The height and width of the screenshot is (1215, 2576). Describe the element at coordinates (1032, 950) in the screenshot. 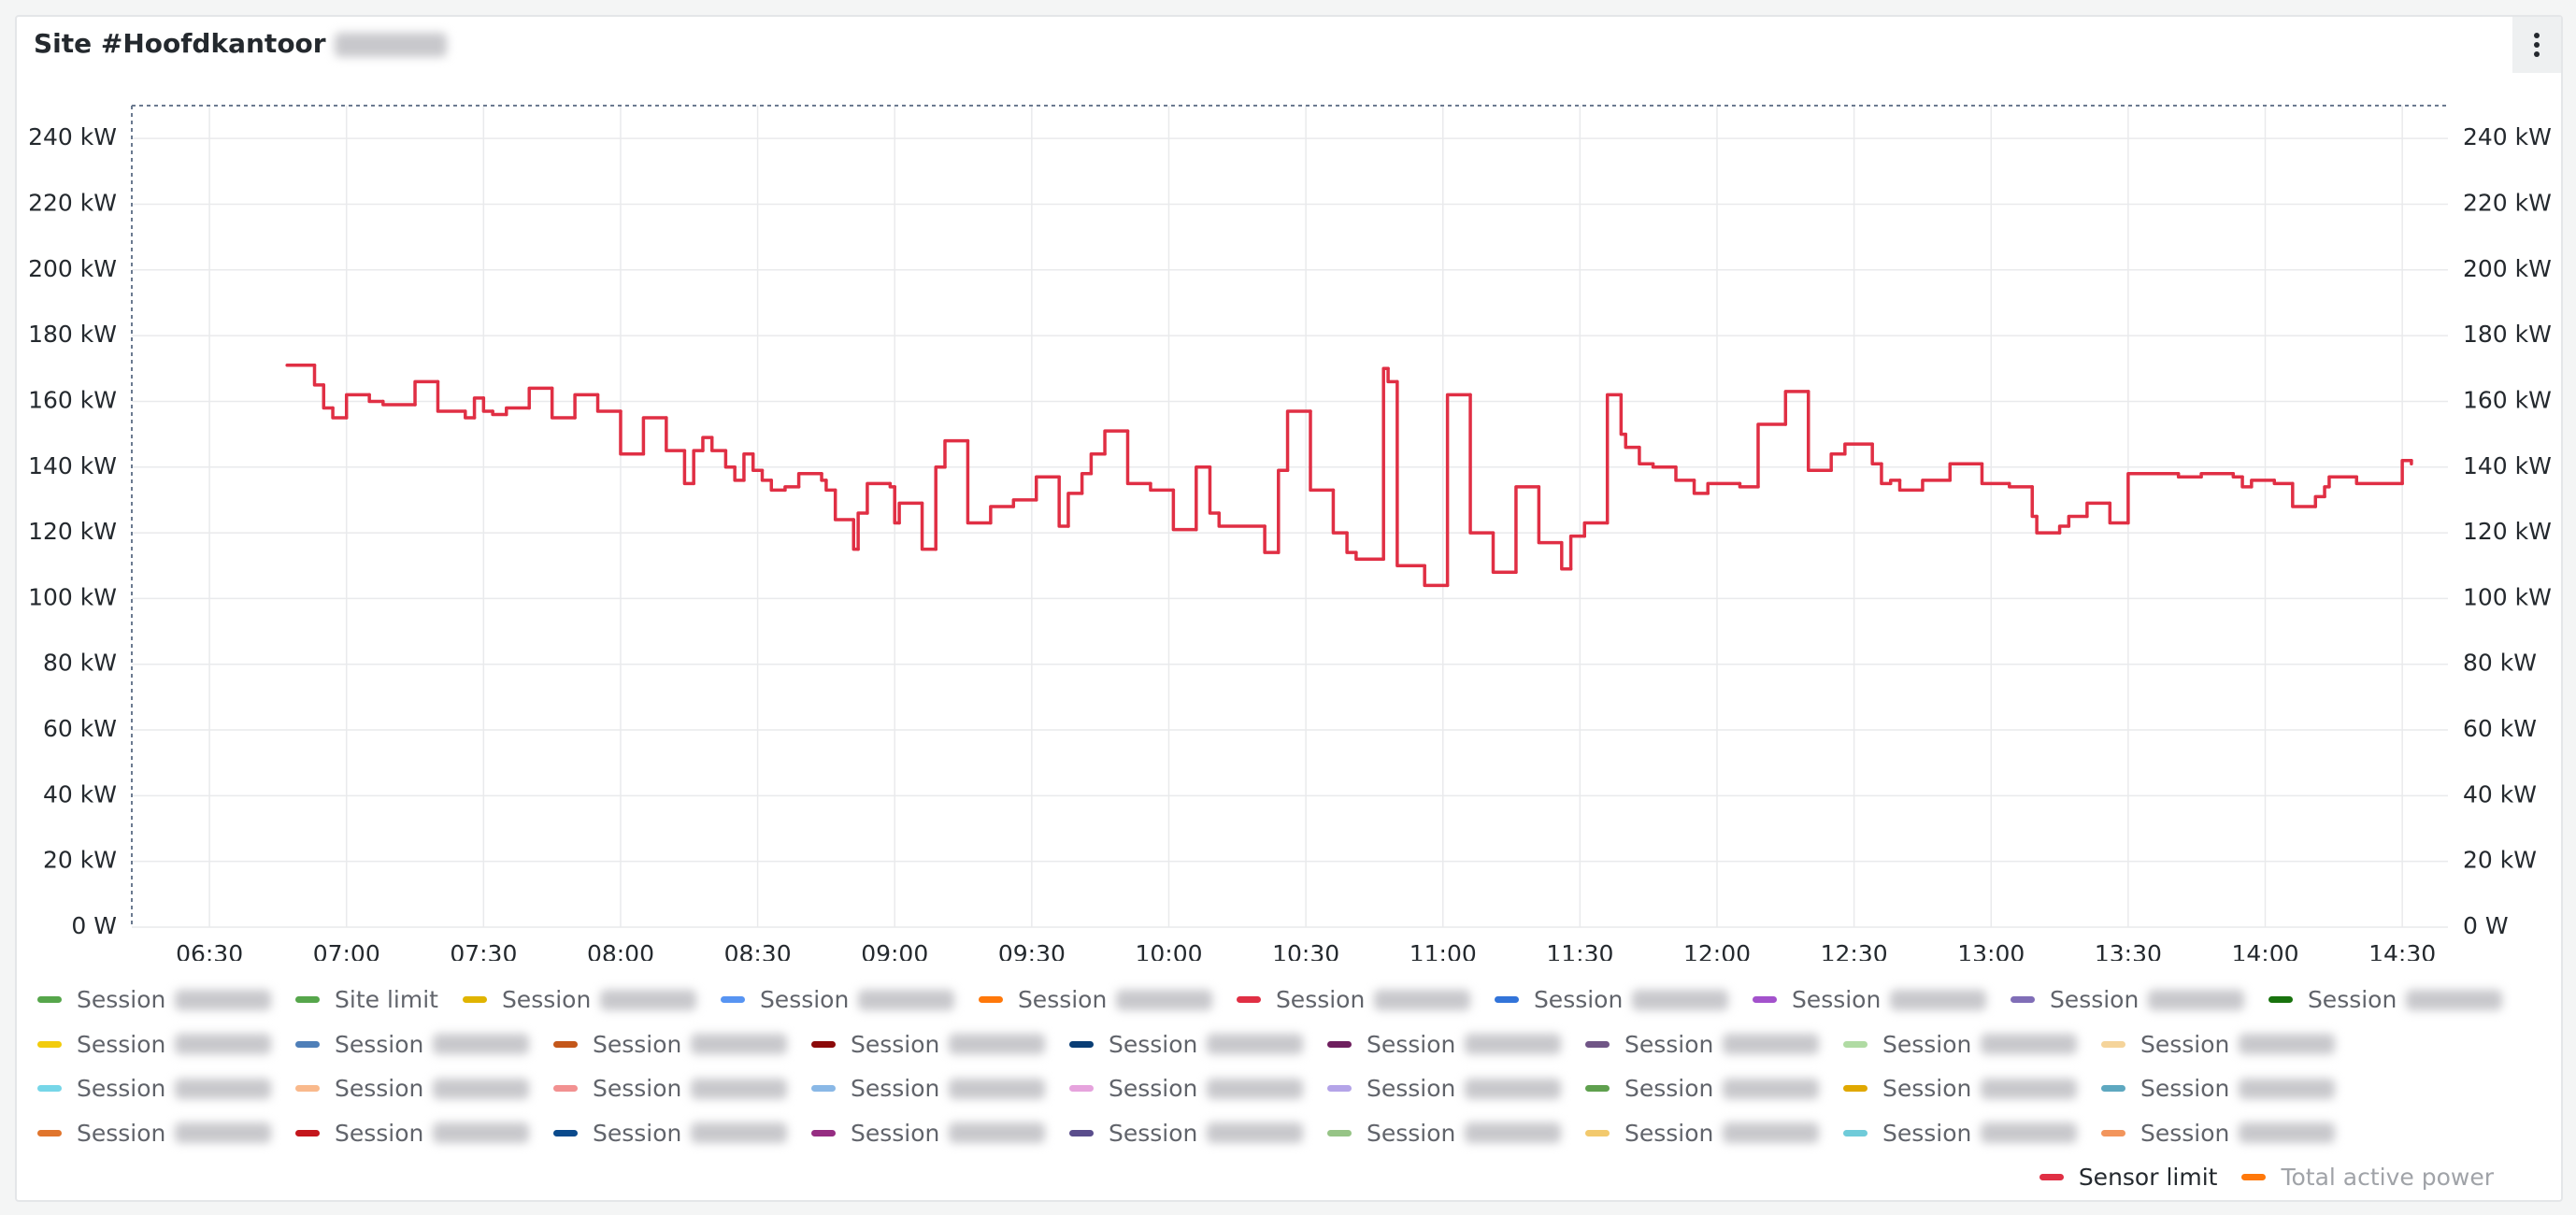

I see `x-tick-label: 09:30` at that location.